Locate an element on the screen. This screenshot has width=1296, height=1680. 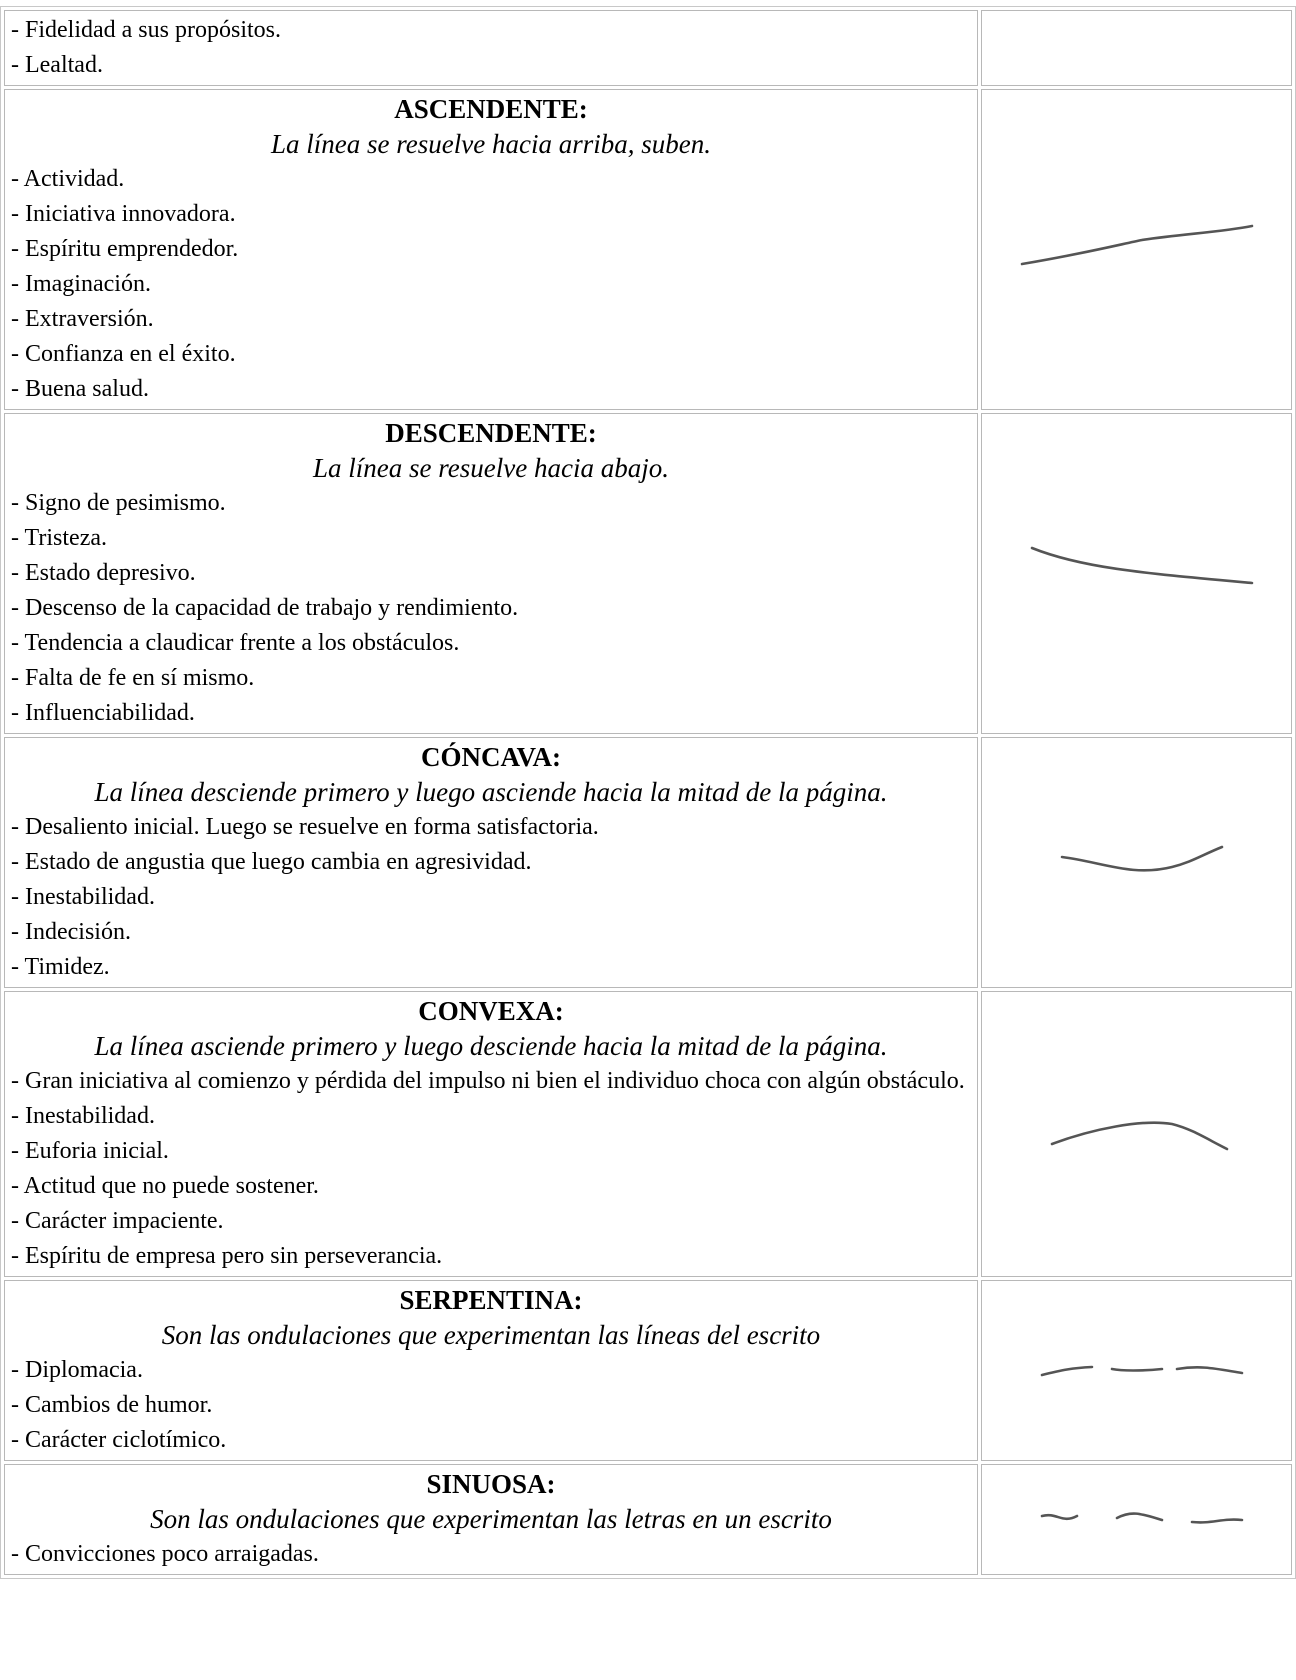
list-item: - Signo de pesimismo. is located at coordinates (118, 503).